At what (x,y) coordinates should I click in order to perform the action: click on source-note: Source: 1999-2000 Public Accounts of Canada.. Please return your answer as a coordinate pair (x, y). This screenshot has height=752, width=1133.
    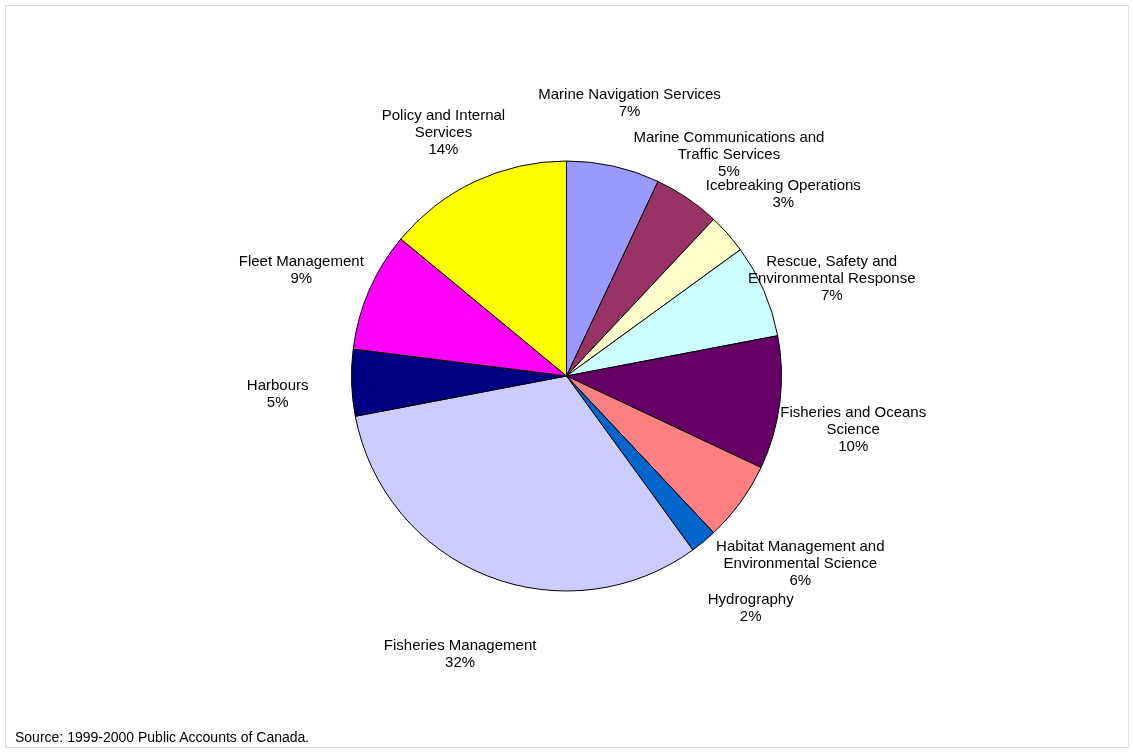
    Looking at the image, I should click on (162, 737).